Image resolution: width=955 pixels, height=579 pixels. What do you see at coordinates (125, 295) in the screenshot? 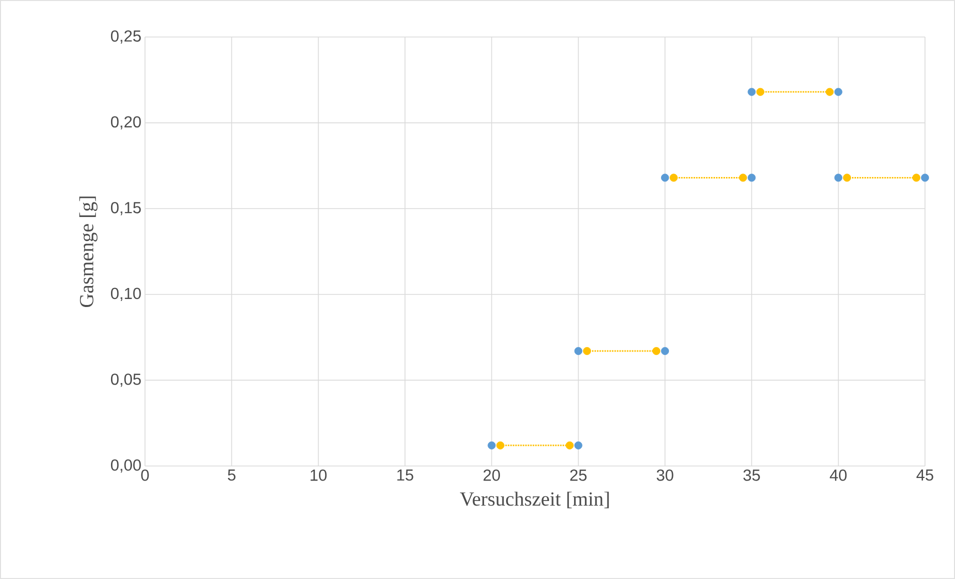
I see `y-tick-label: 0,10` at bounding box center [125, 295].